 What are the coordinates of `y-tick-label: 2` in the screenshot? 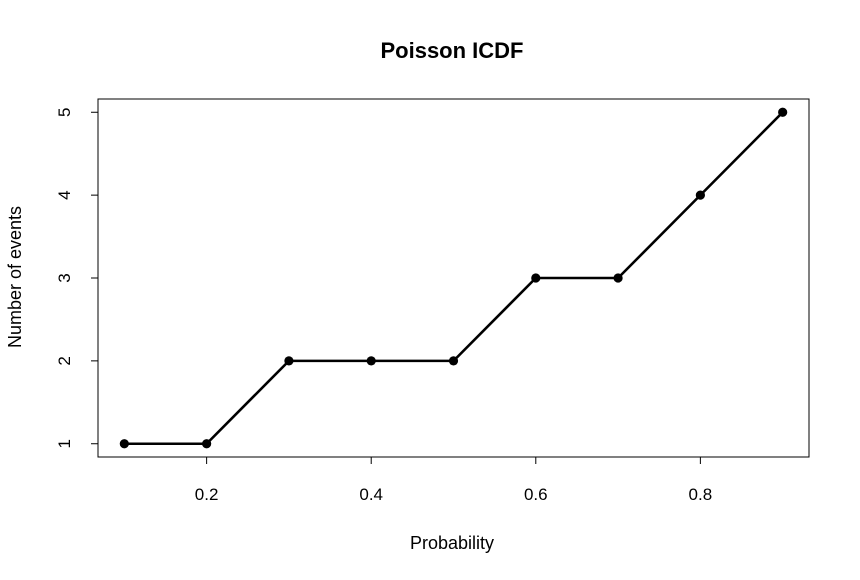 It's located at (64, 360).